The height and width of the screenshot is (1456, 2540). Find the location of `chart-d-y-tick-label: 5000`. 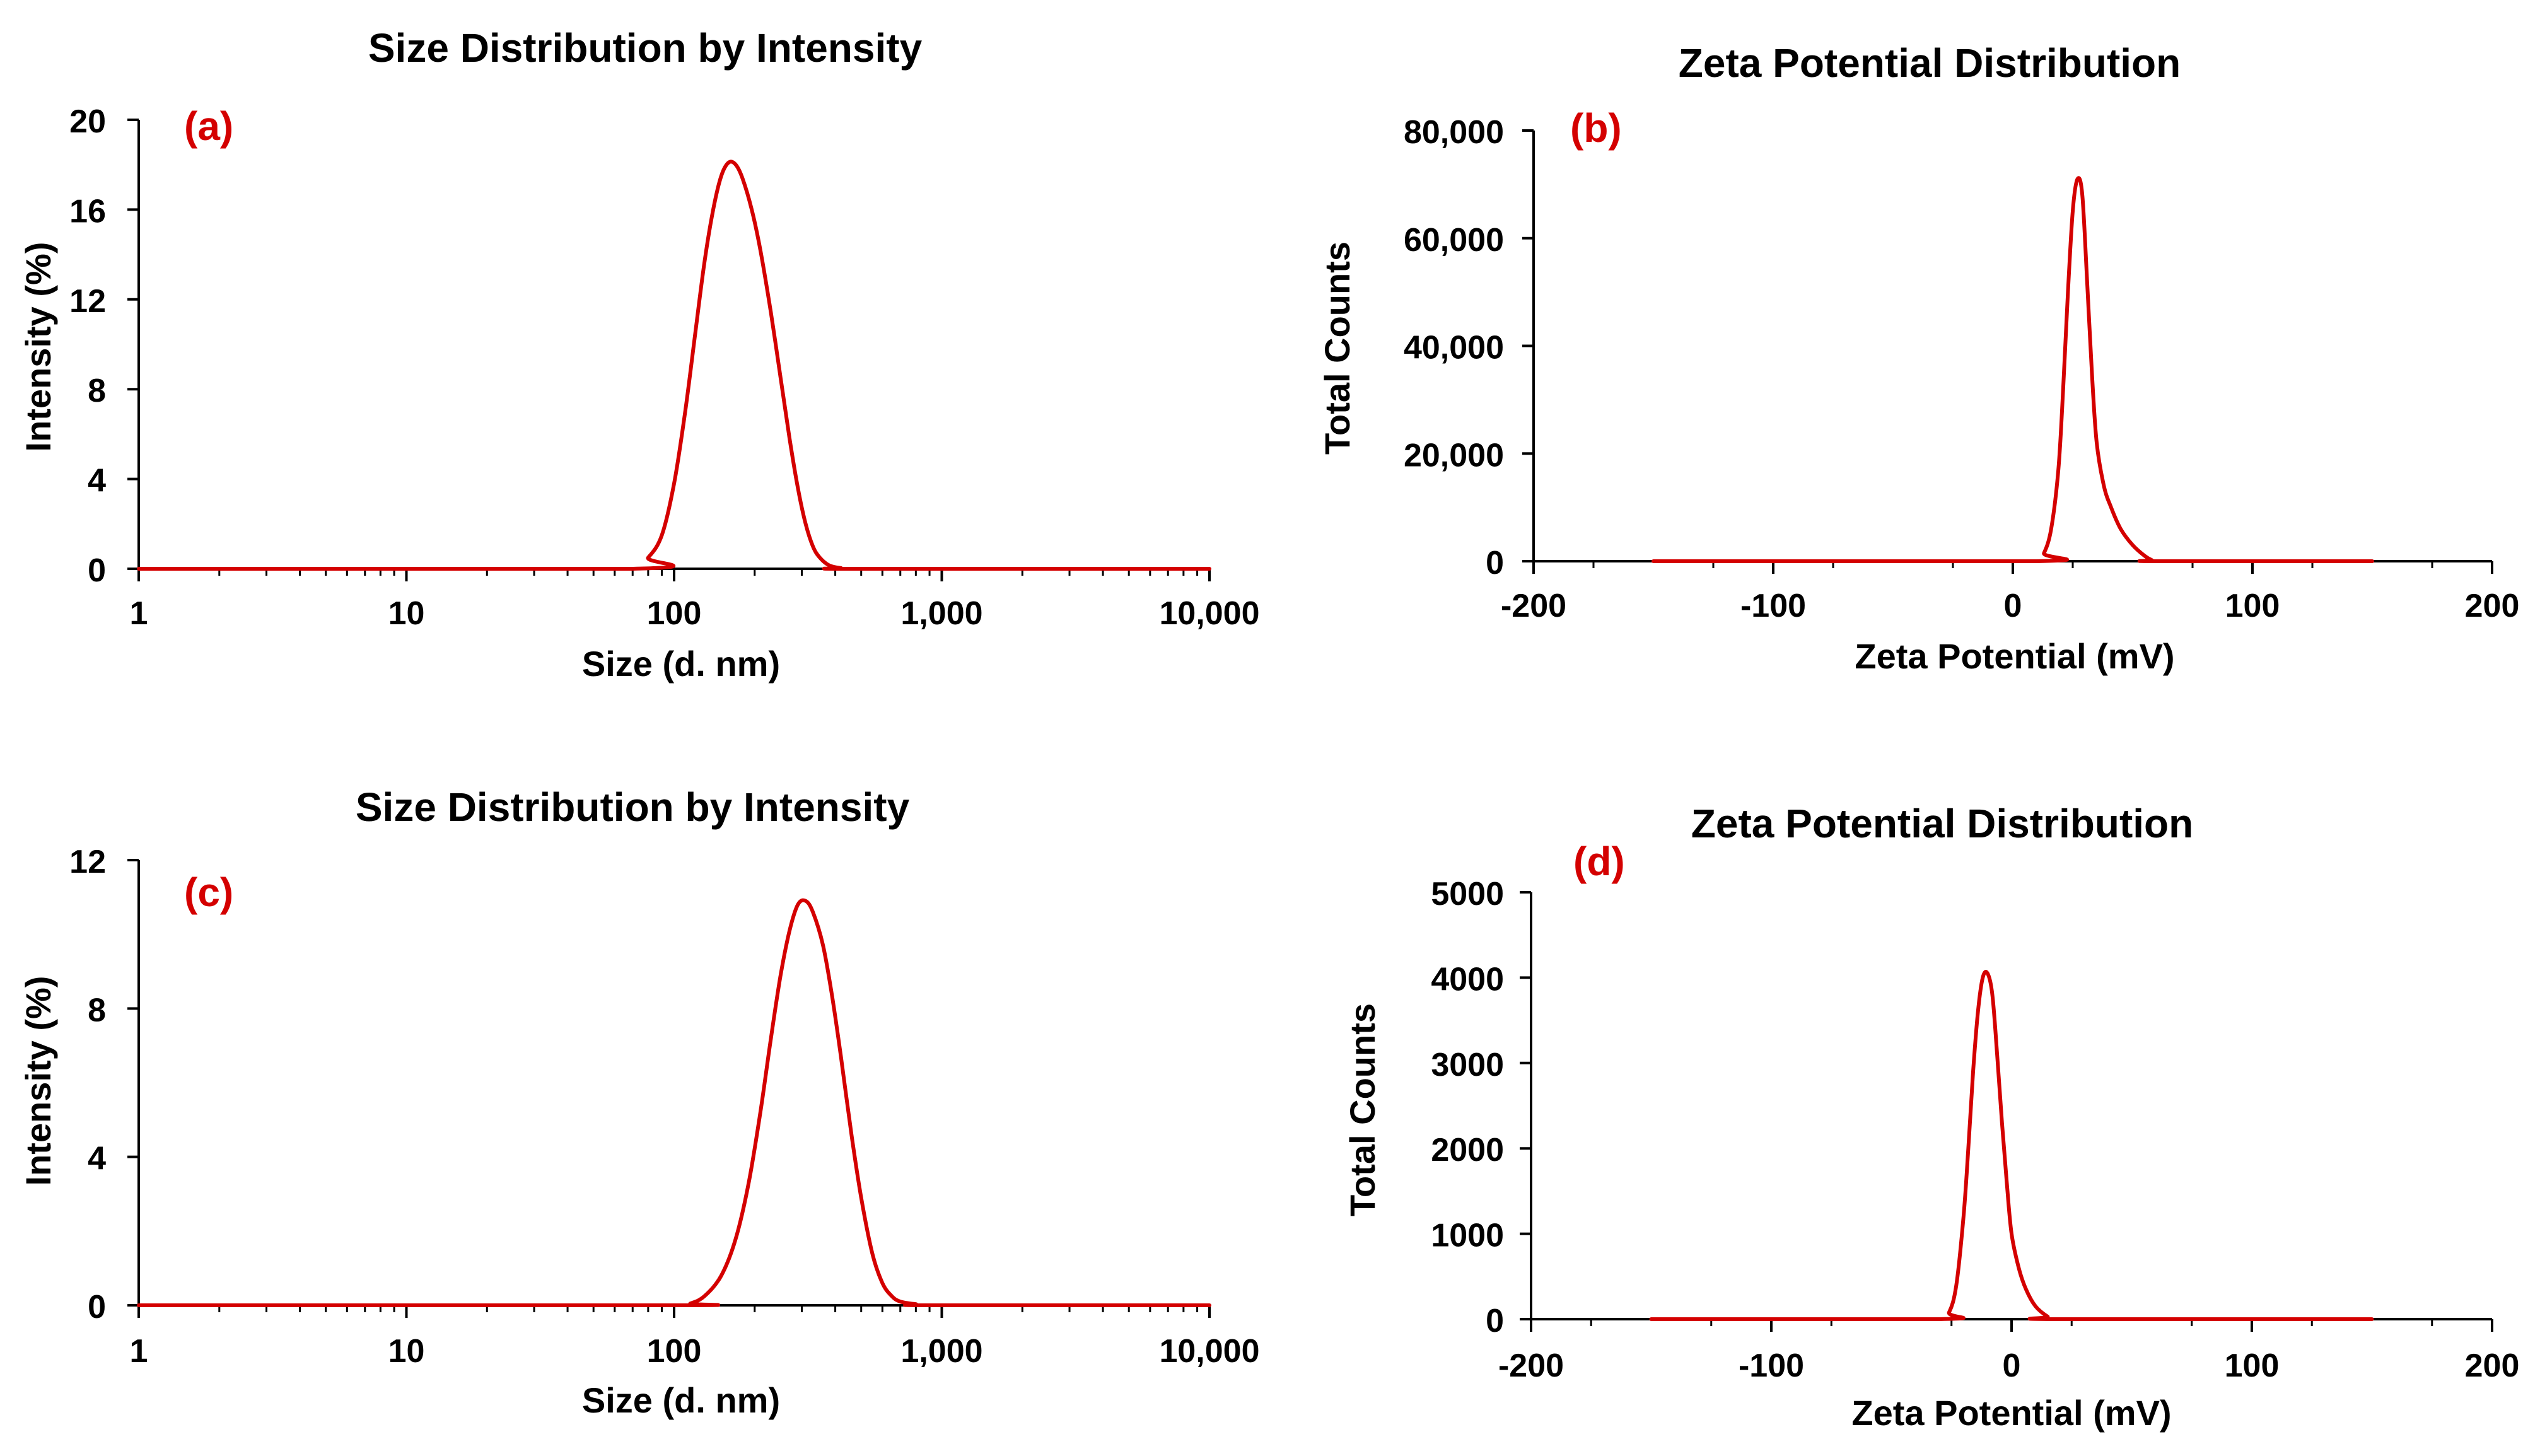

chart-d-y-tick-label: 5000 is located at coordinates (1467, 894).